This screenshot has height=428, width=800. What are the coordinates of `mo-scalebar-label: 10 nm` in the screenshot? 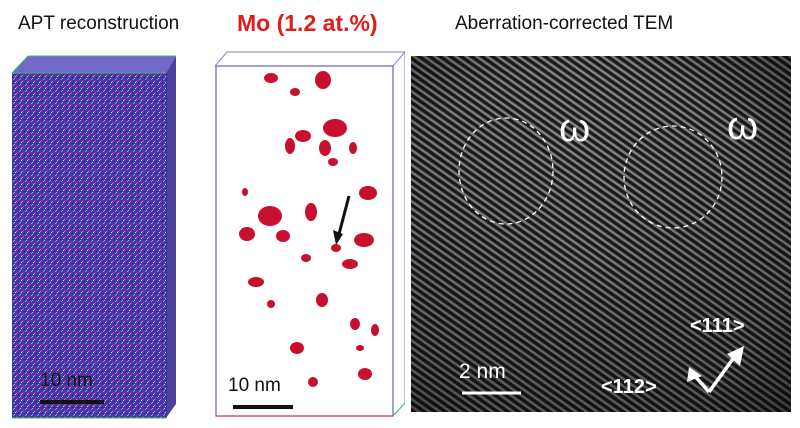 It's located at (254, 385).